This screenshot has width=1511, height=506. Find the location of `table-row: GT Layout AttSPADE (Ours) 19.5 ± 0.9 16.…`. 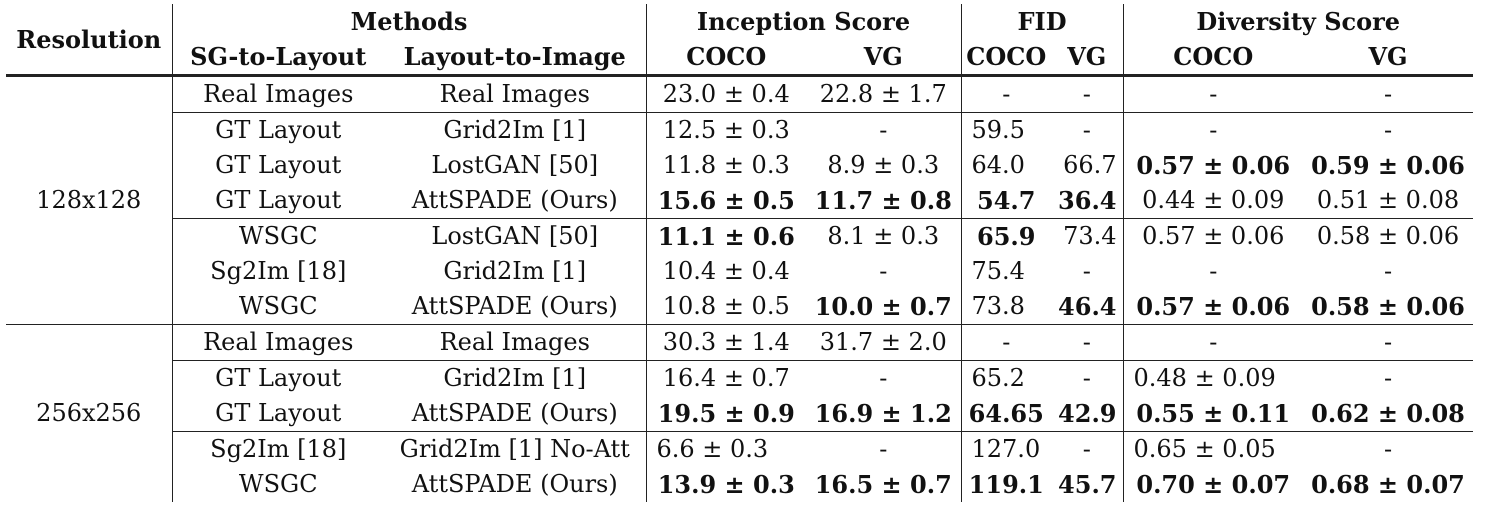

table-row: GT Layout AttSPADE (Ours) 19.5 ± 0.9 16.… is located at coordinates (739, 414).